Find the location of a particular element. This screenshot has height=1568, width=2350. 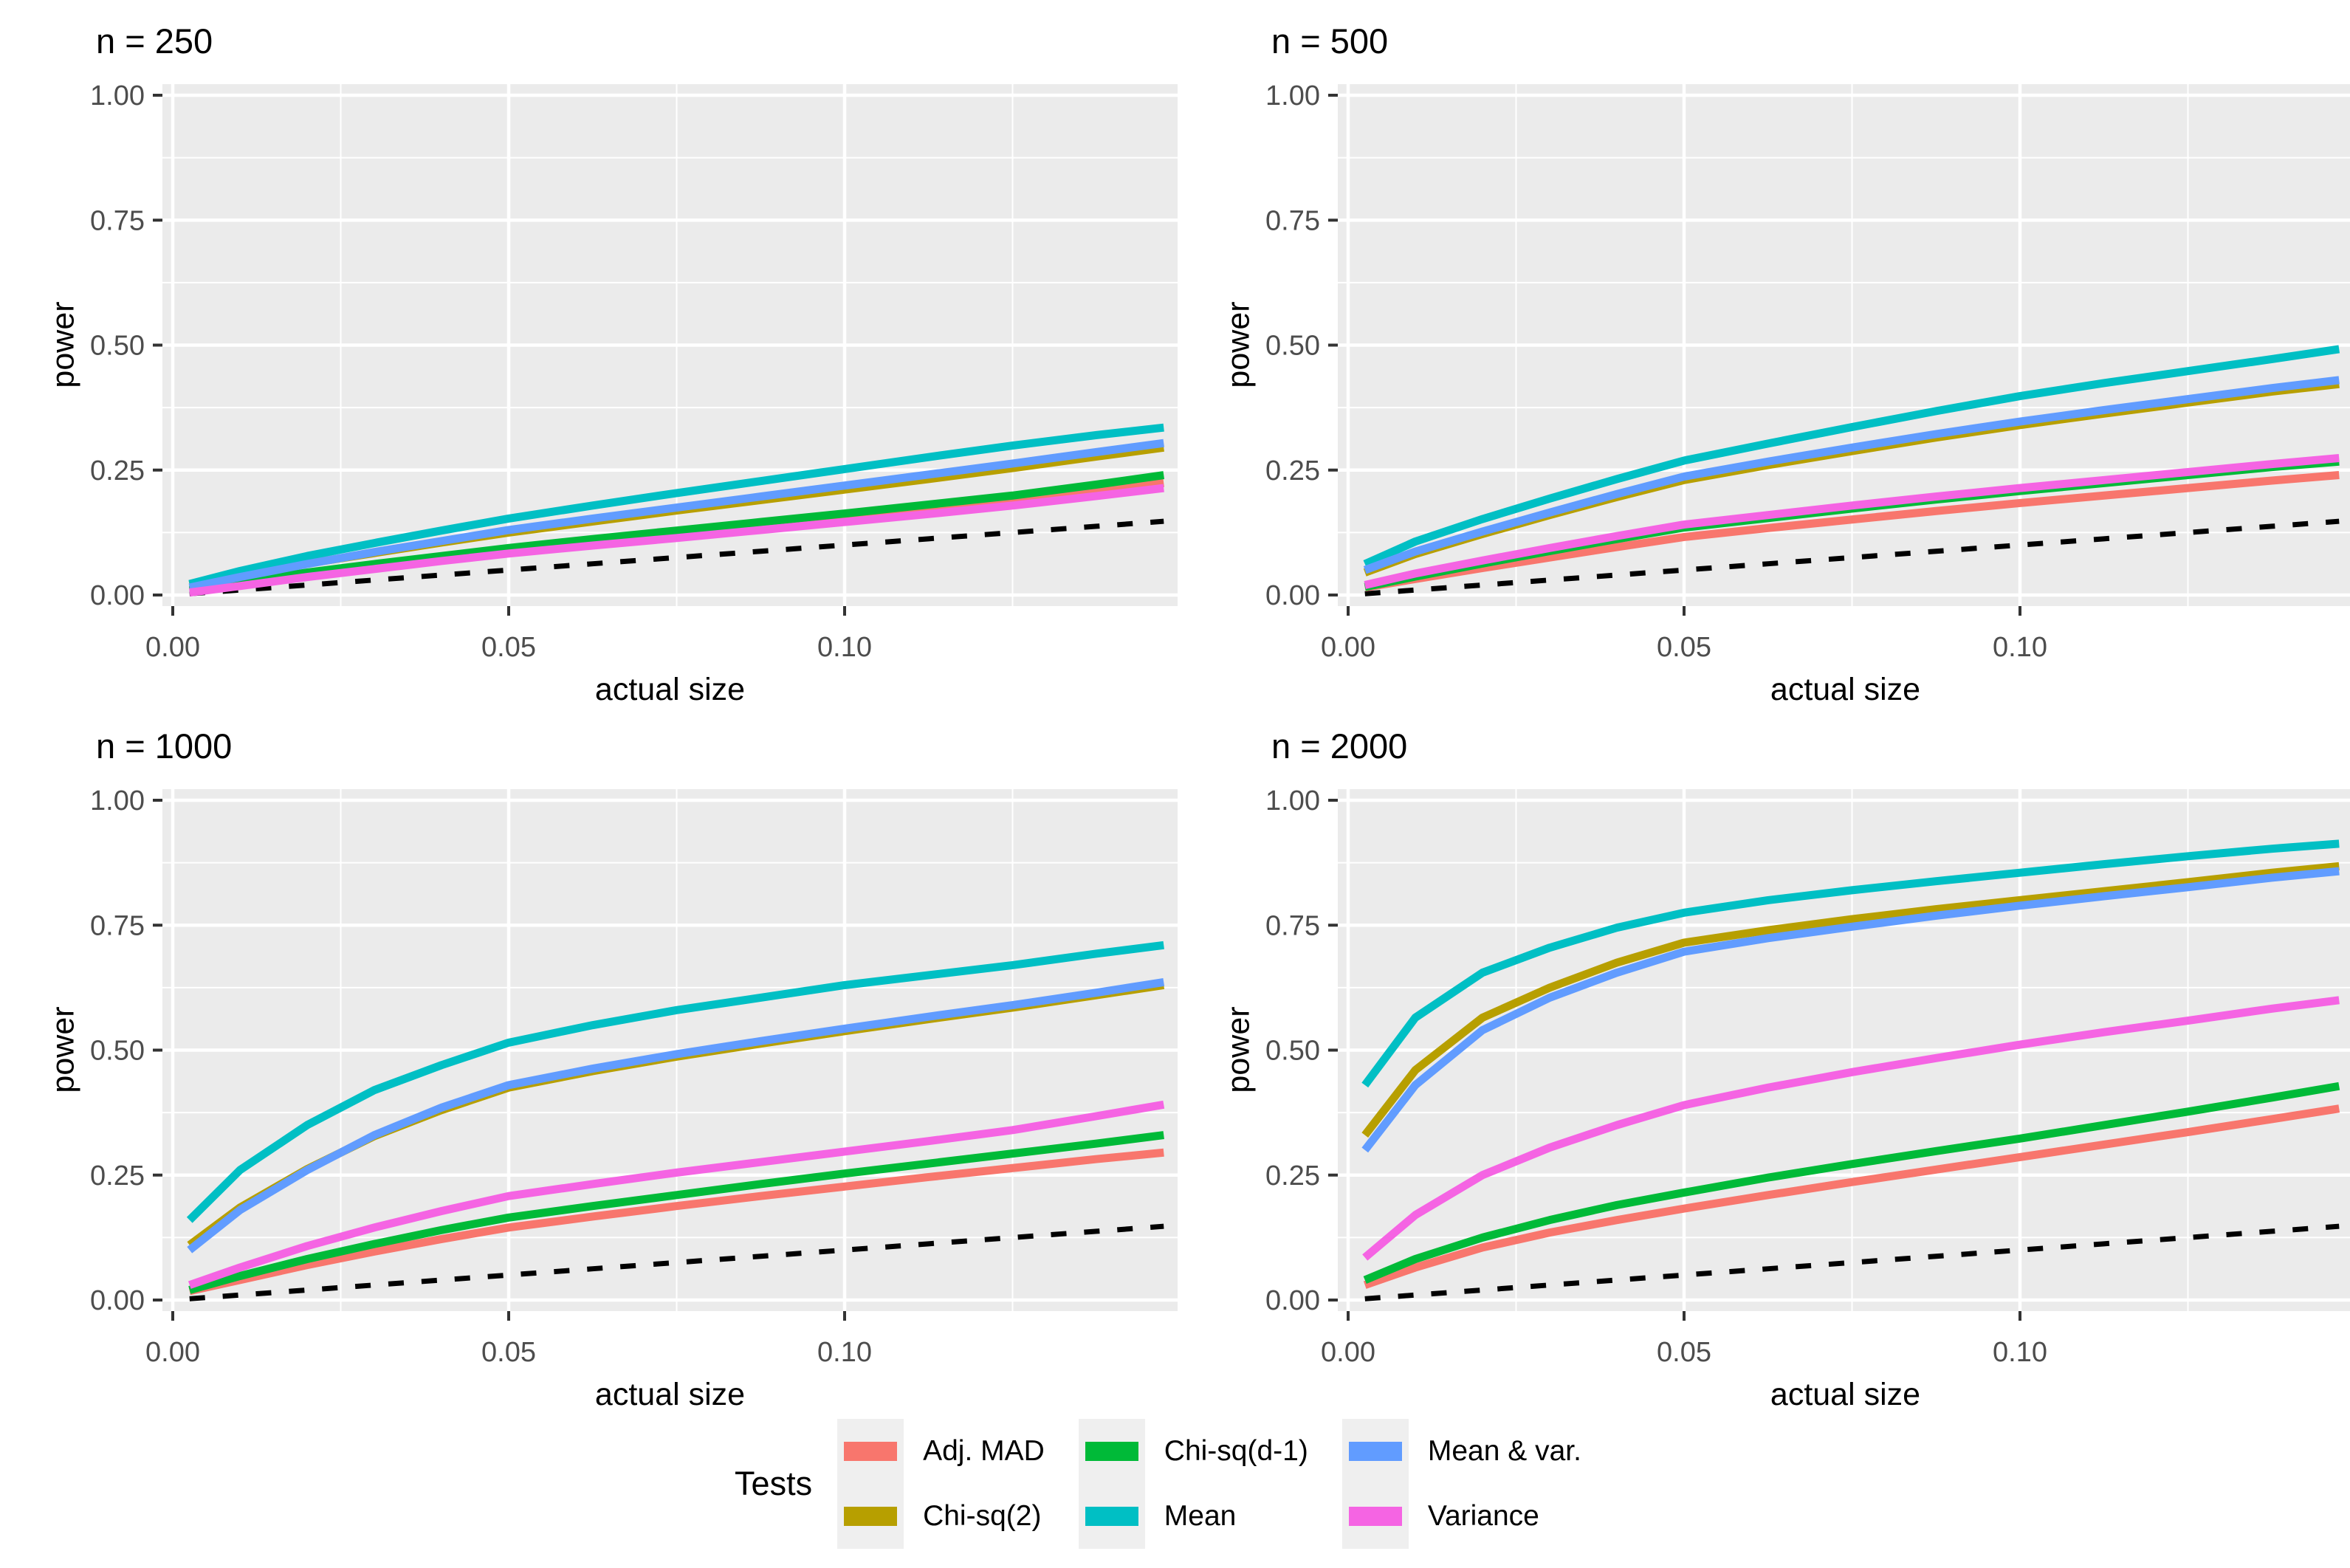

legend-entry-label: Chi-sq(d-1) is located at coordinates (1236, 1451).